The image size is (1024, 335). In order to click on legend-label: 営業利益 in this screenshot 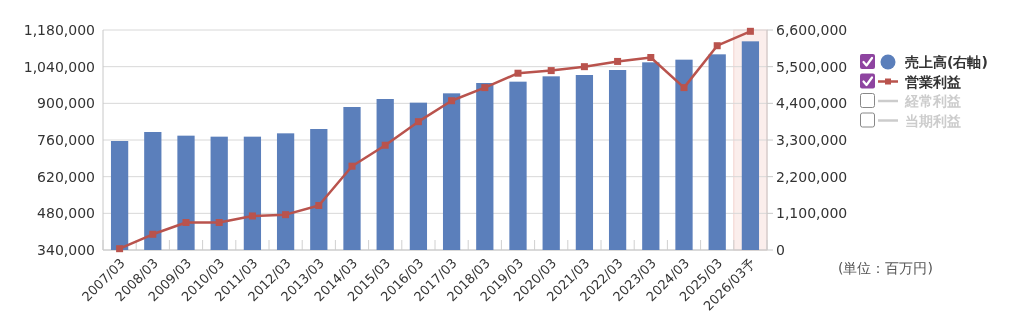, I will do `click(933, 81)`.